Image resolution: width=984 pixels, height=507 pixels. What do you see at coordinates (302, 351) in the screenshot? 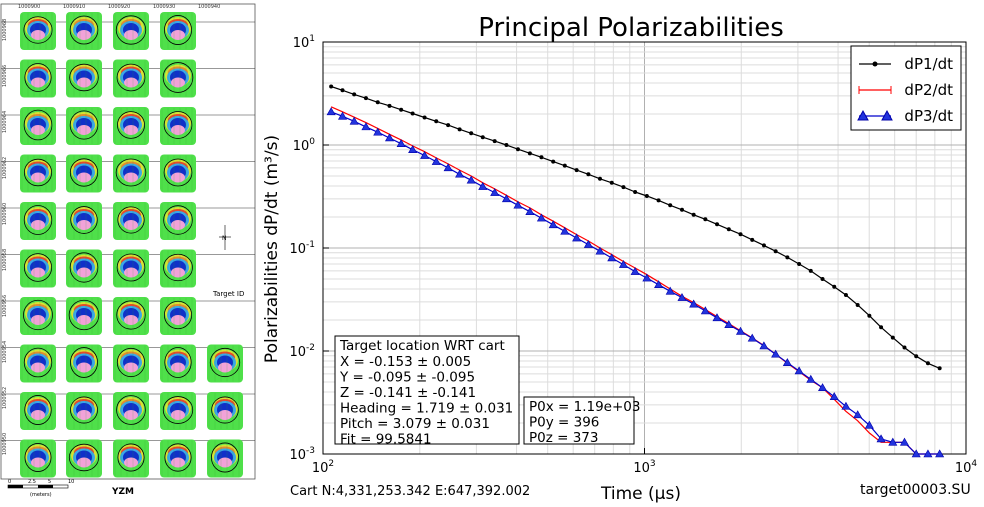
I see `y-tick-label: 10⁻²` at bounding box center [302, 351].